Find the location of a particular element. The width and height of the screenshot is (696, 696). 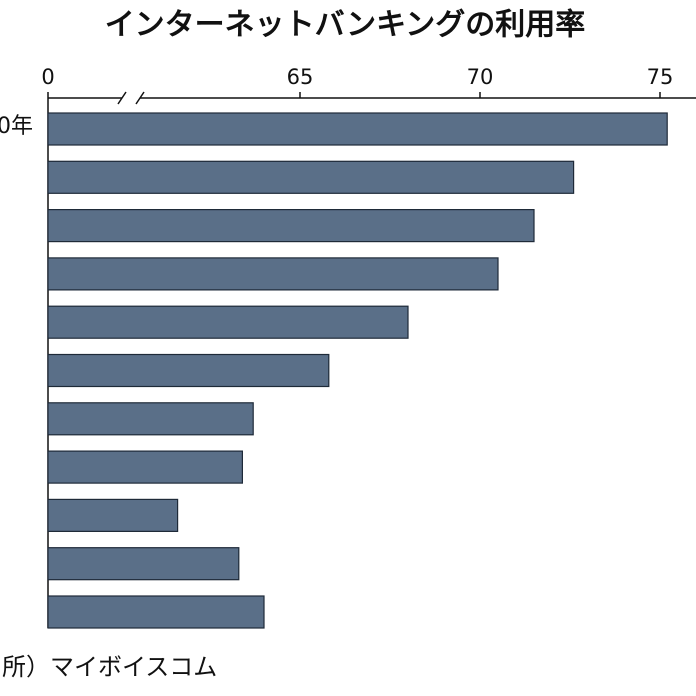

x-tick-label: 65 is located at coordinates (300, 77).